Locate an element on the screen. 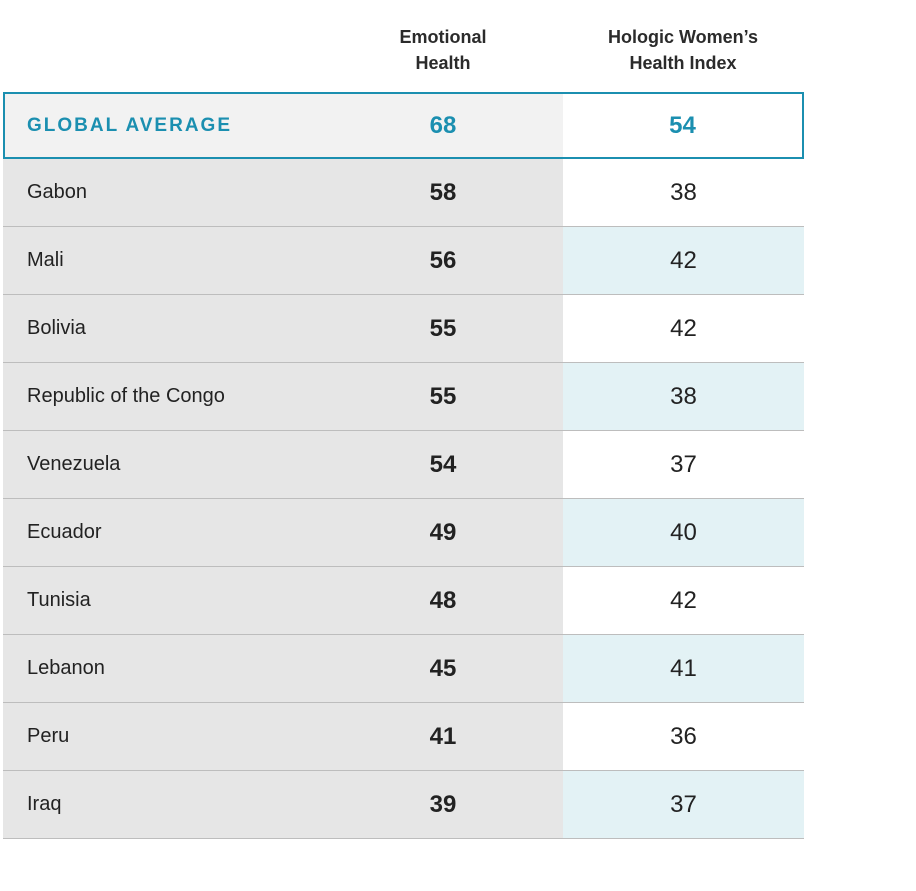 The width and height of the screenshot is (916, 891). emotional-health-value: 49 is located at coordinates (443, 532).